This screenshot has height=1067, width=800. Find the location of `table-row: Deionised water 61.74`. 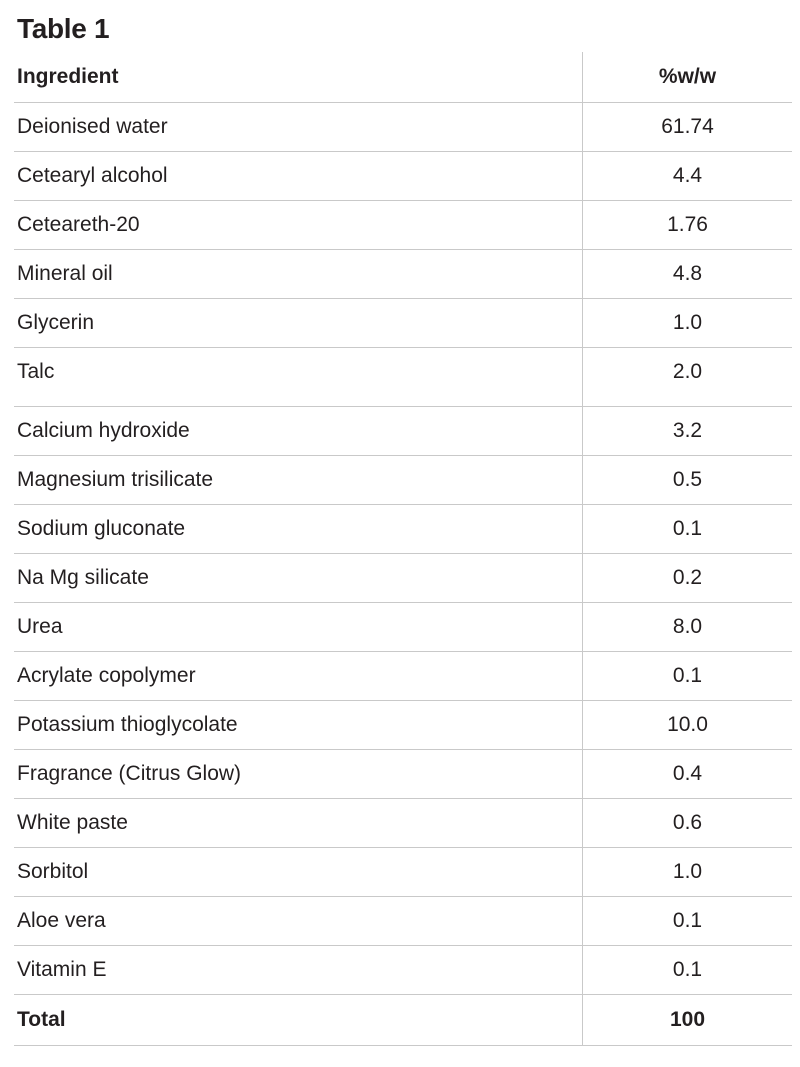

table-row: Deionised water 61.74 is located at coordinates (403, 127).